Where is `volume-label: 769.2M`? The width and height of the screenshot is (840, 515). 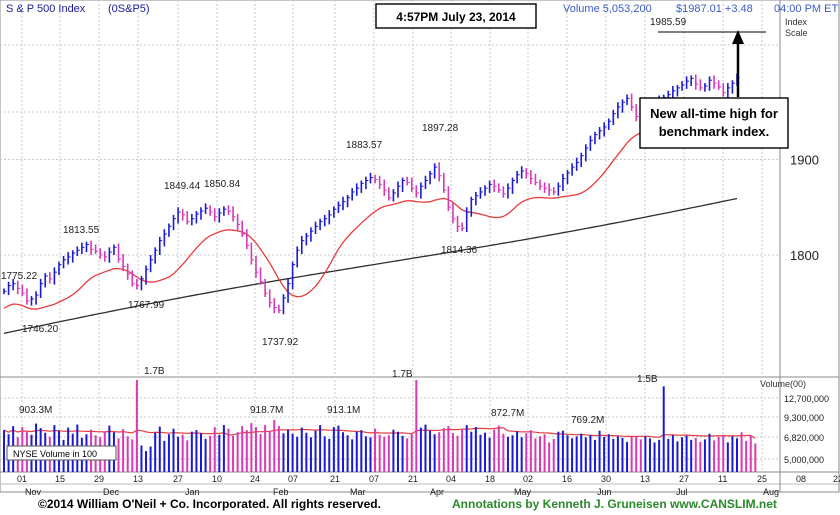
volume-label: 769.2M is located at coordinates (587, 420).